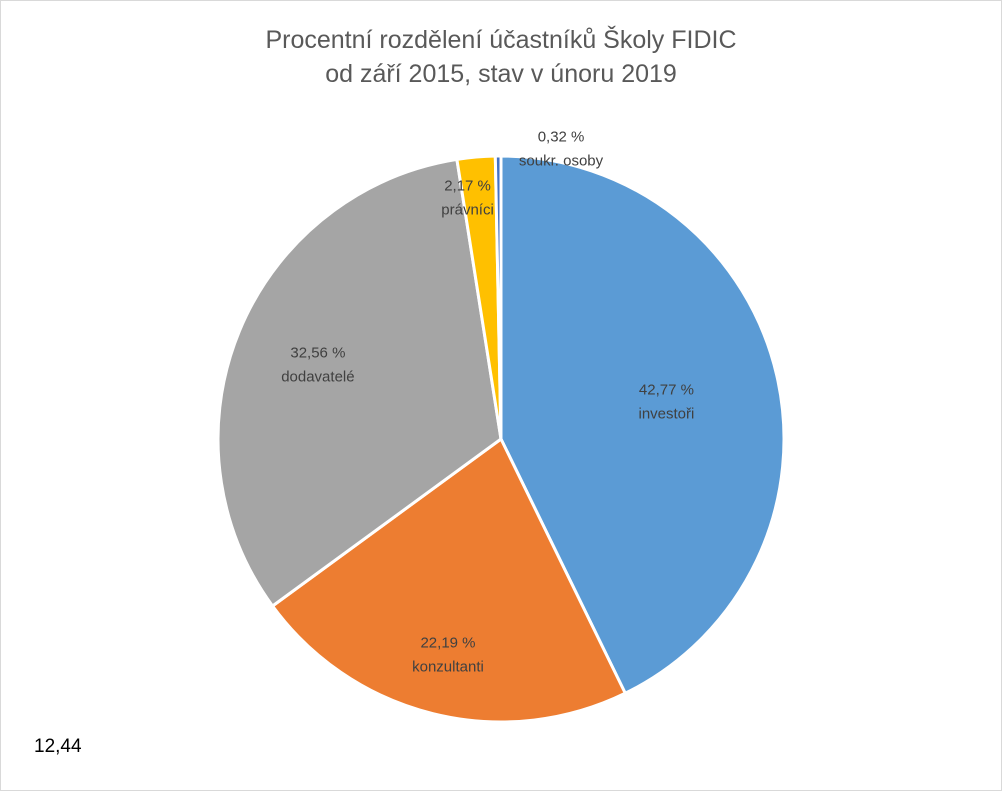 The height and width of the screenshot is (791, 1002). I want to click on slice-category-soukr-osoby: soukr. osoby, so click(561, 161).